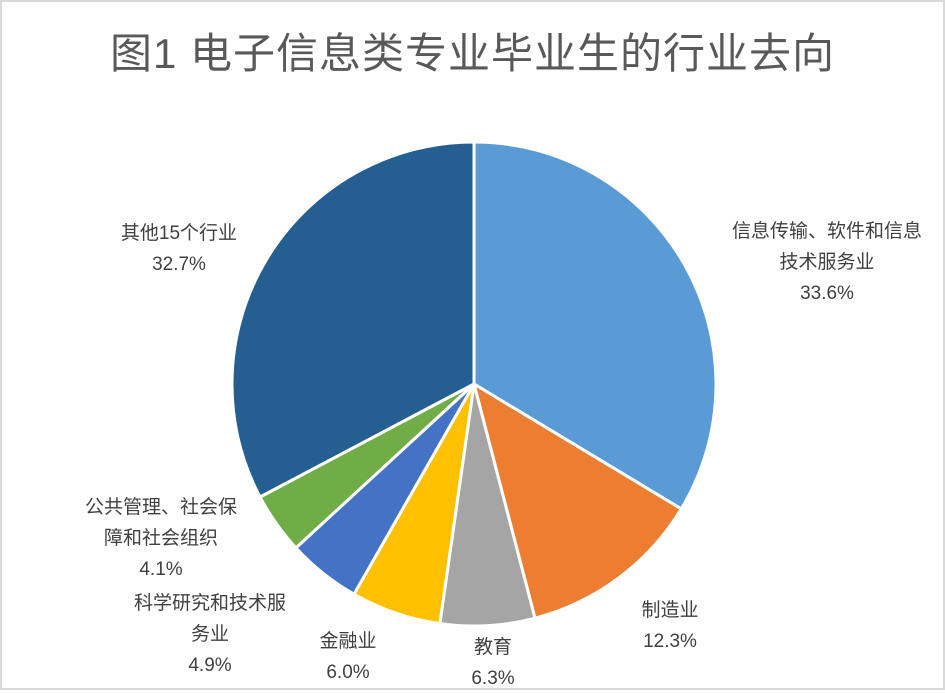 Image resolution: width=945 pixels, height=694 pixels. Describe the element at coordinates (492, 647) in the screenshot. I see `slice-label-line: 教育` at that location.